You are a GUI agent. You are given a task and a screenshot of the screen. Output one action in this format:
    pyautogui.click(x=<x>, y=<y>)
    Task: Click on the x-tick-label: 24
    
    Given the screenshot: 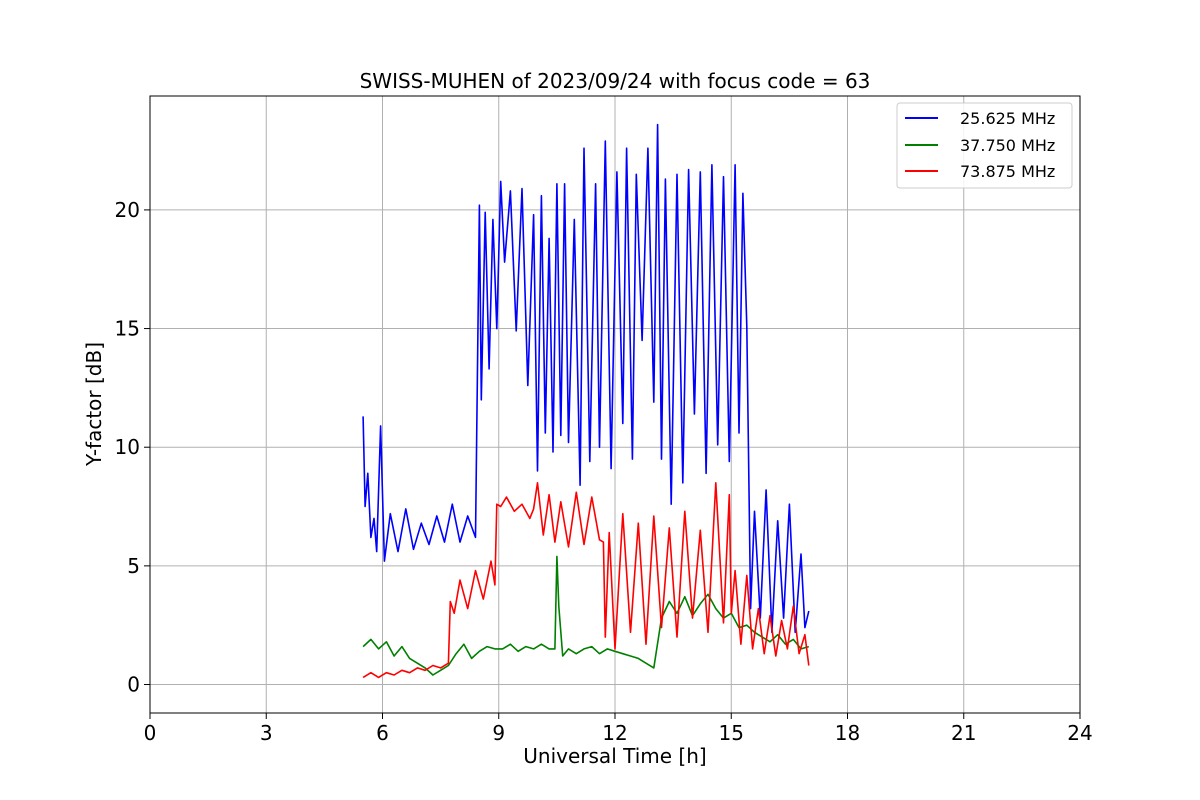 What is the action you would take?
    pyautogui.click(x=1079, y=733)
    